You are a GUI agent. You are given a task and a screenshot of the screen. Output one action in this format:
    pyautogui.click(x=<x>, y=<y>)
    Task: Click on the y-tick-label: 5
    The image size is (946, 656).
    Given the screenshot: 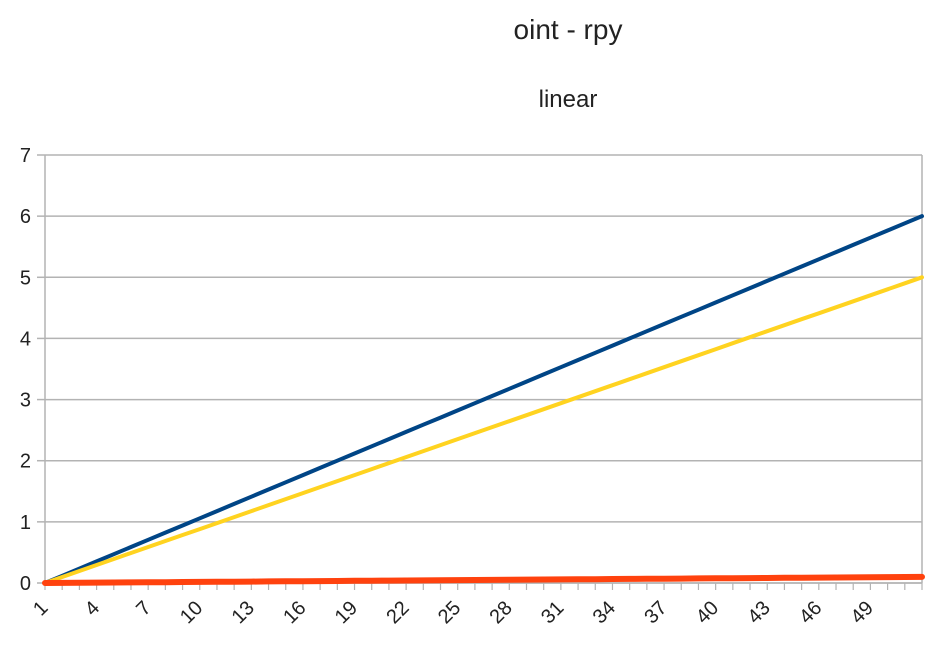 What is the action you would take?
    pyautogui.click(x=25, y=278)
    